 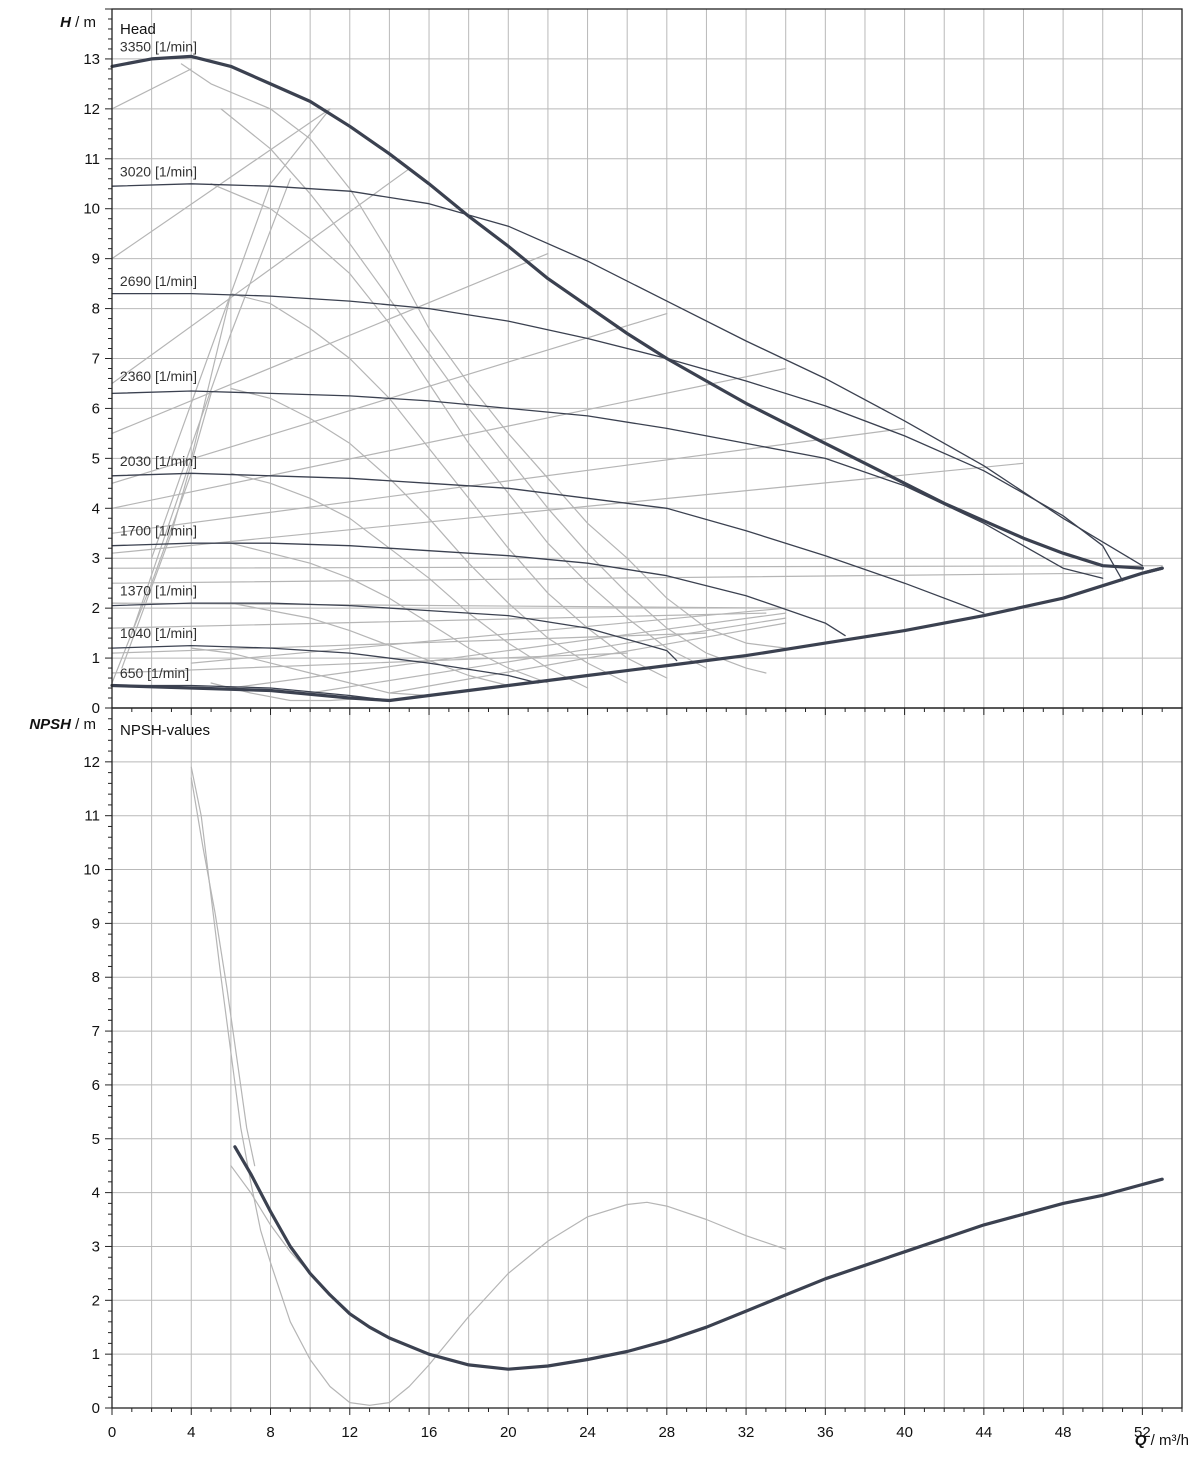 What do you see at coordinates (83, 724) in the screenshot?
I see `npsh-y-axis-unit: / m` at bounding box center [83, 724].